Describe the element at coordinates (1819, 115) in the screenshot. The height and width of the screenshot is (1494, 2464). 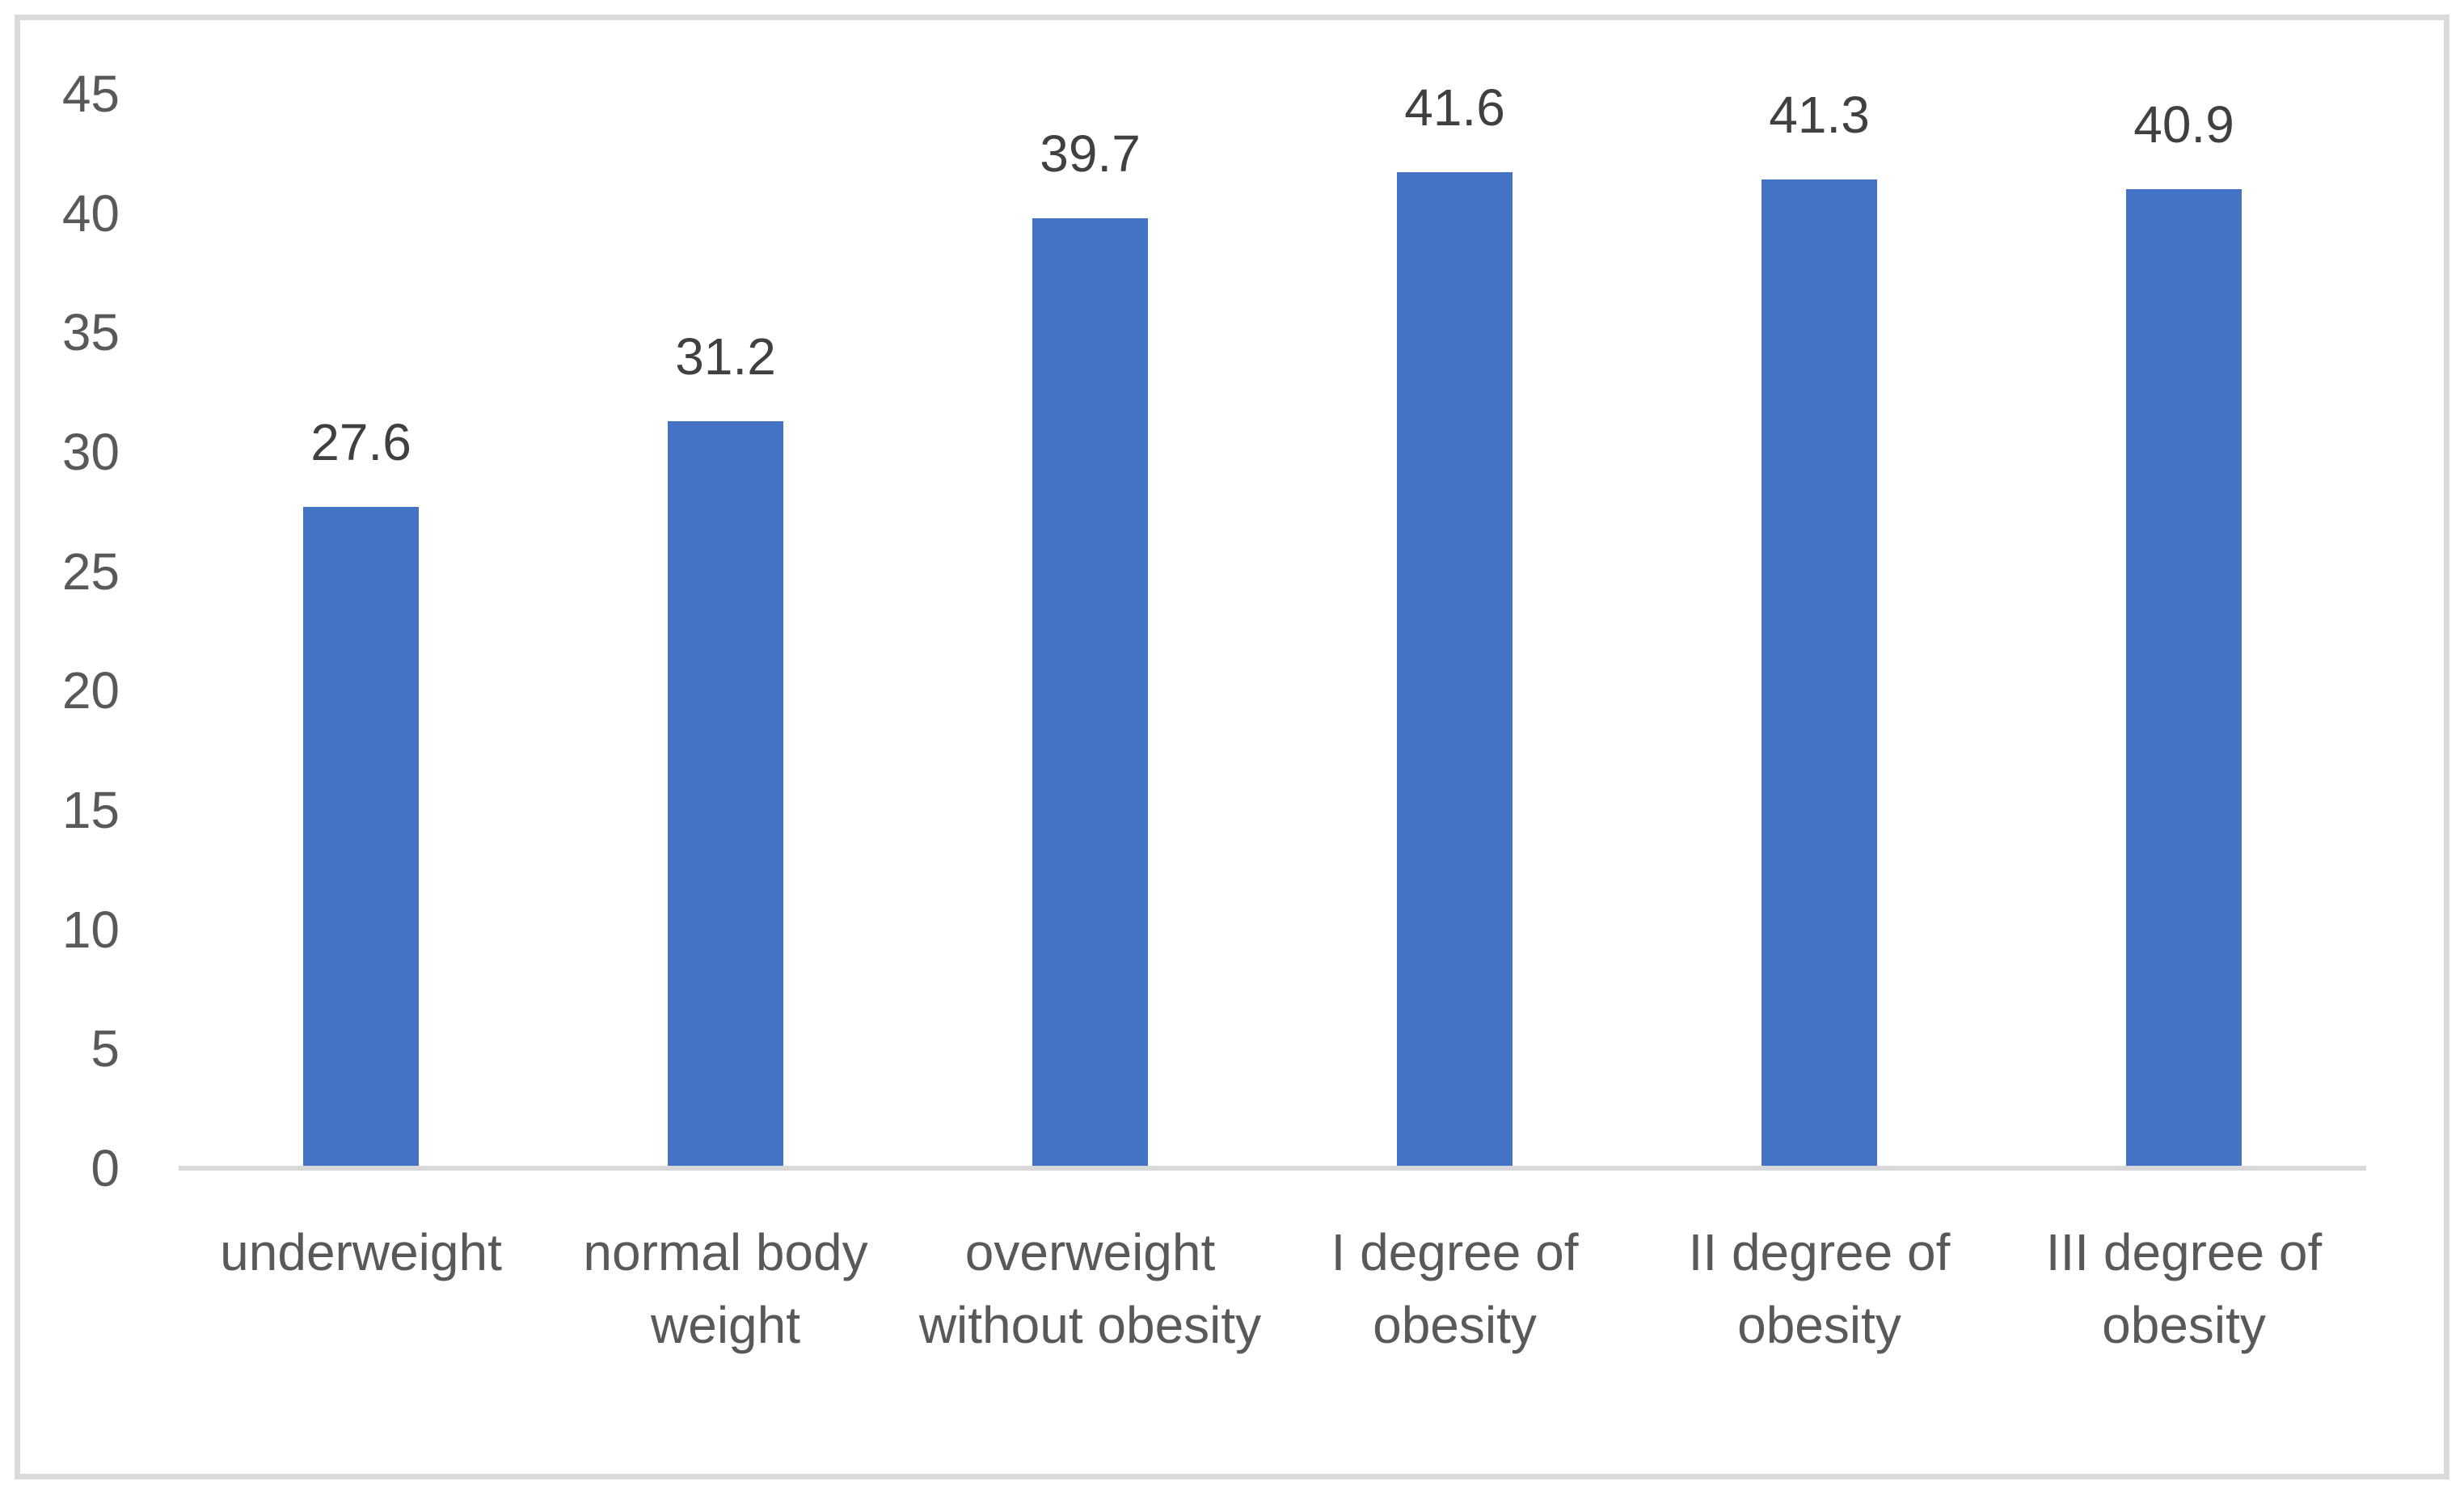
I see `data-label: 41.3` at that location.